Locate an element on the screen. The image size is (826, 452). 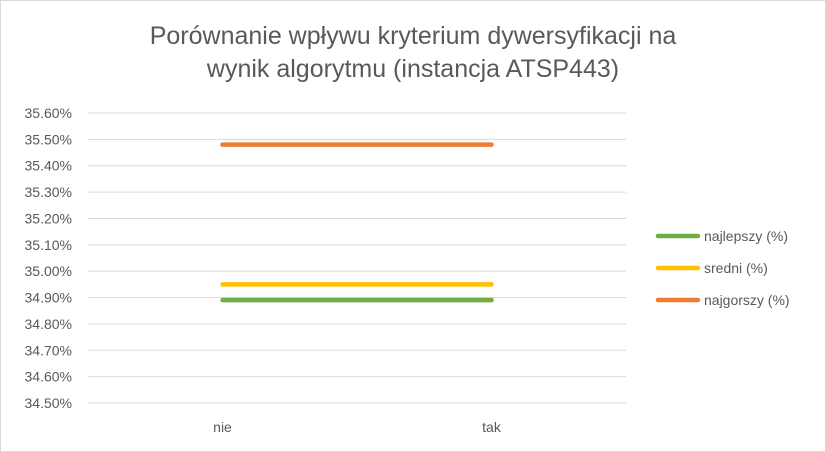
y-tick-label: 35.00% is located at coordinates (48, 271).